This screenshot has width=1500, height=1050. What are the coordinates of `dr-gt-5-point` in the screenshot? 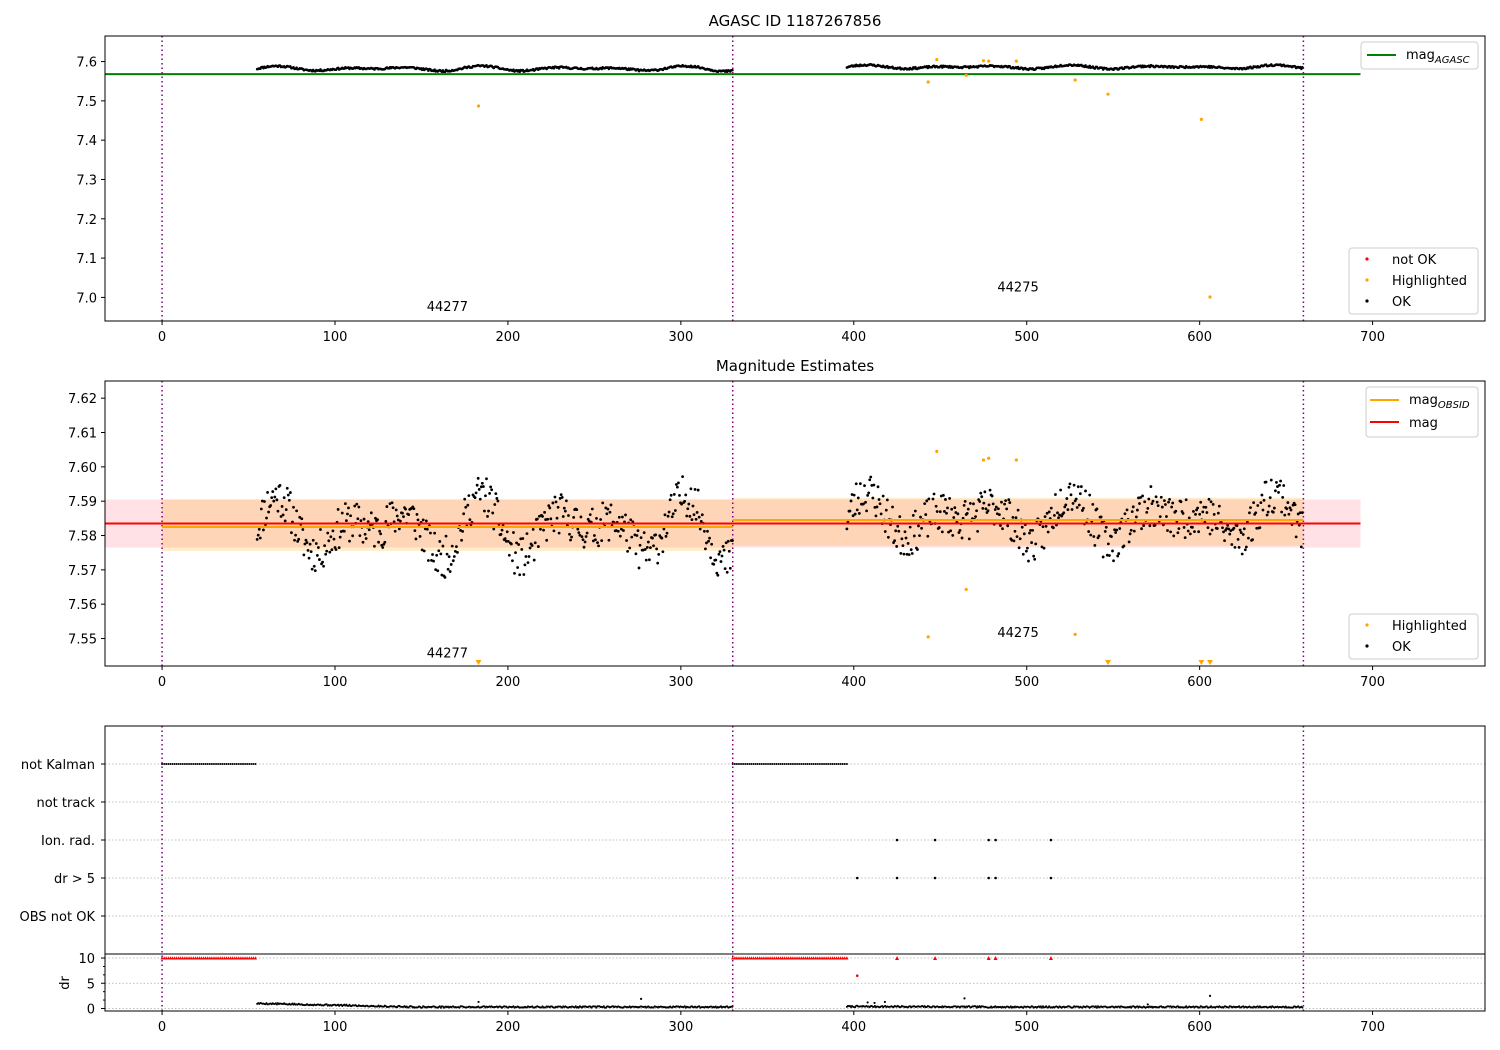 It's located at (857, 878).